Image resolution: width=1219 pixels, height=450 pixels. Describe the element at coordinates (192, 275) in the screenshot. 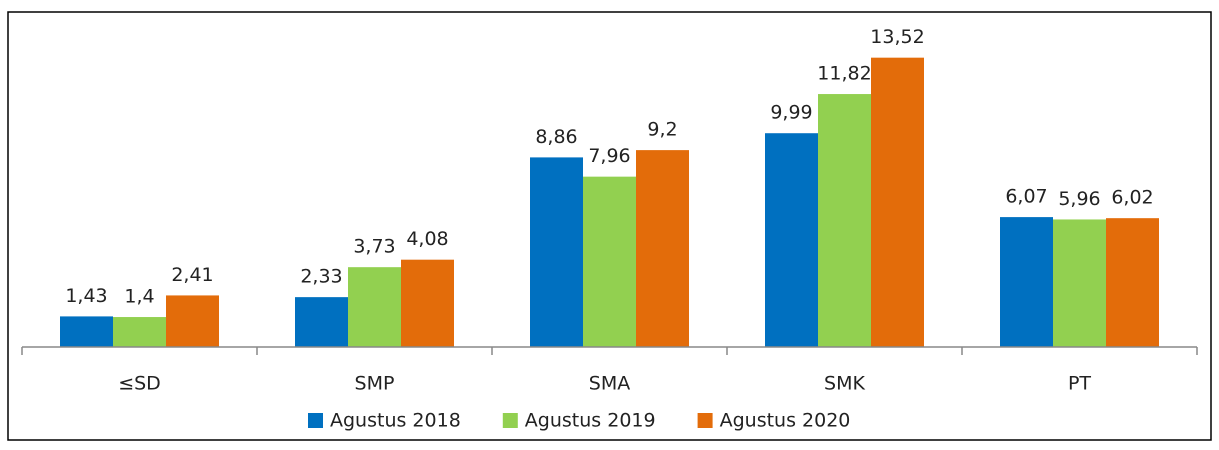

I see `data-label: 2,41` at that location.